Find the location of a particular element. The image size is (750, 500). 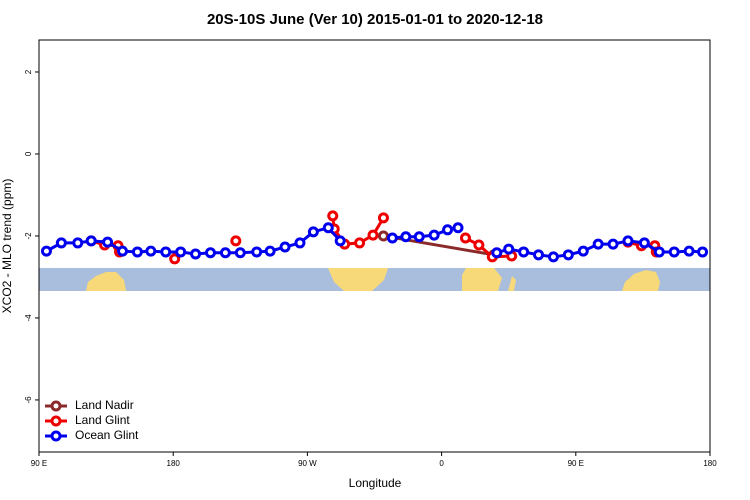

y-tick-label: 0 is located at coordinates (28, 153).